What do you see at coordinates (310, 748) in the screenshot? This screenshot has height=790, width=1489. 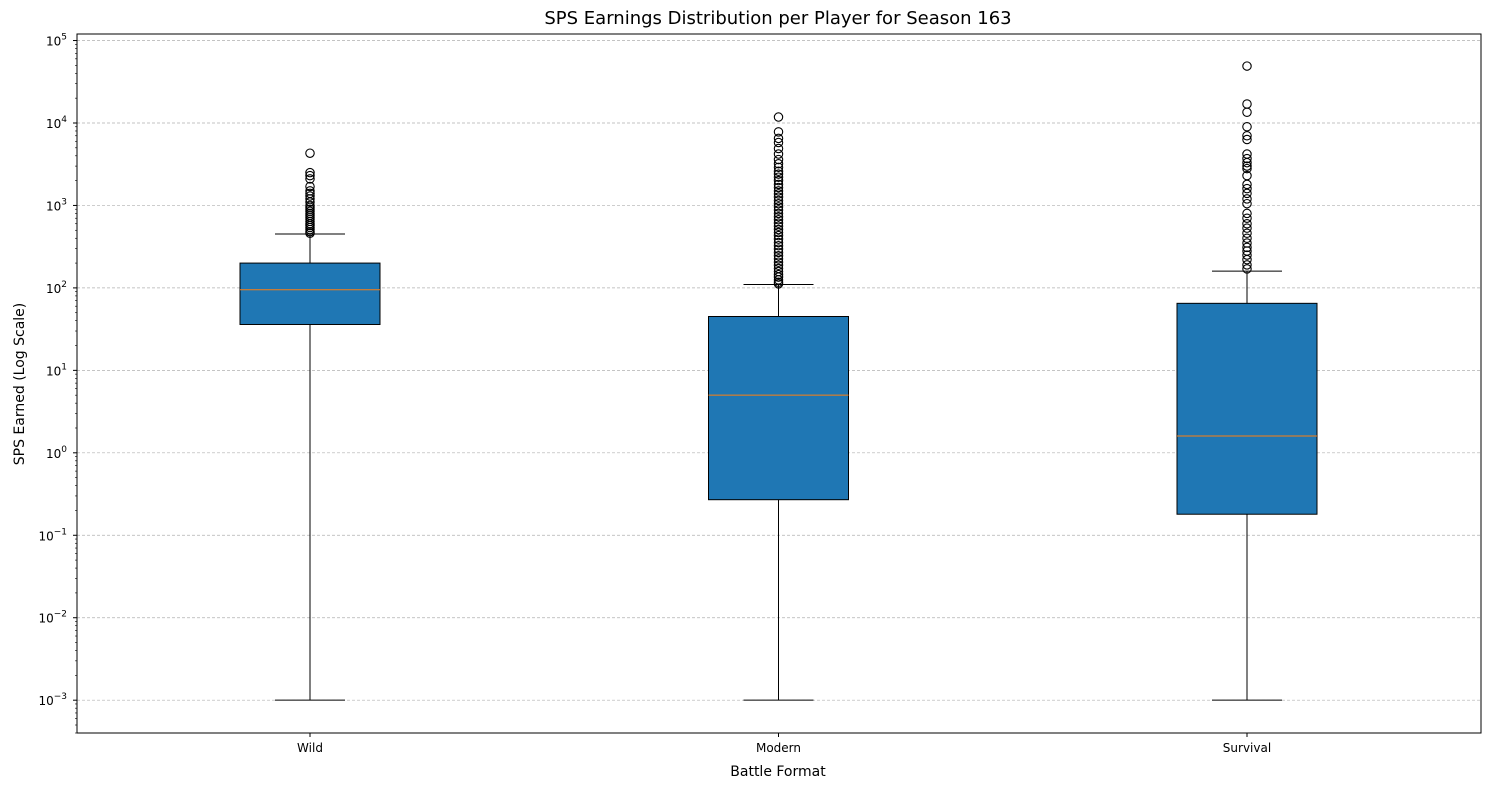 I see `x-tick-label: Wild` at bounding box center [310, 748].